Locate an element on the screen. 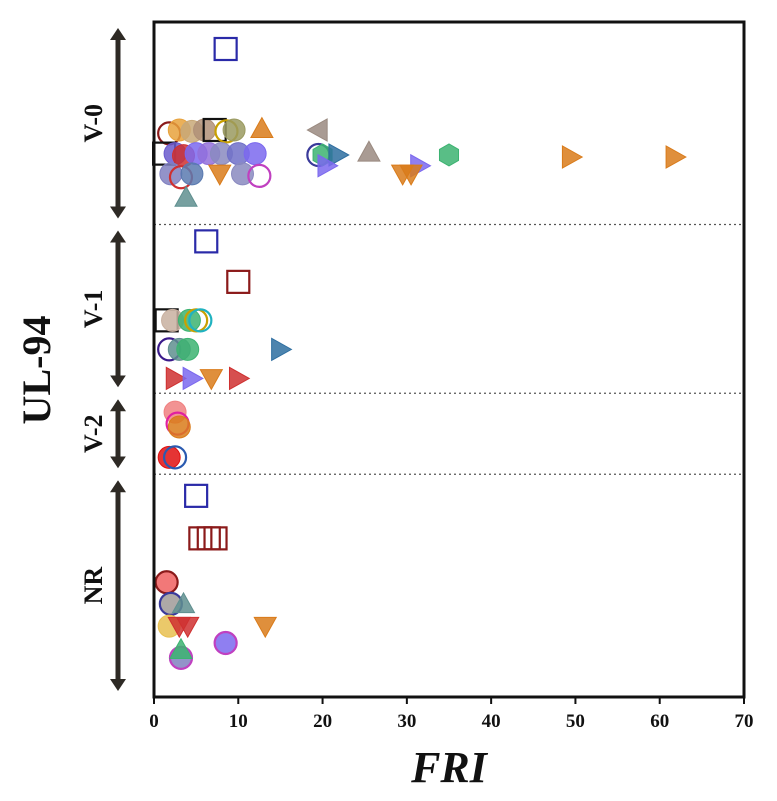 The width and height of the screenshot is (777, 801). x-tick-label: 10 is located at coordinates (238, 721).